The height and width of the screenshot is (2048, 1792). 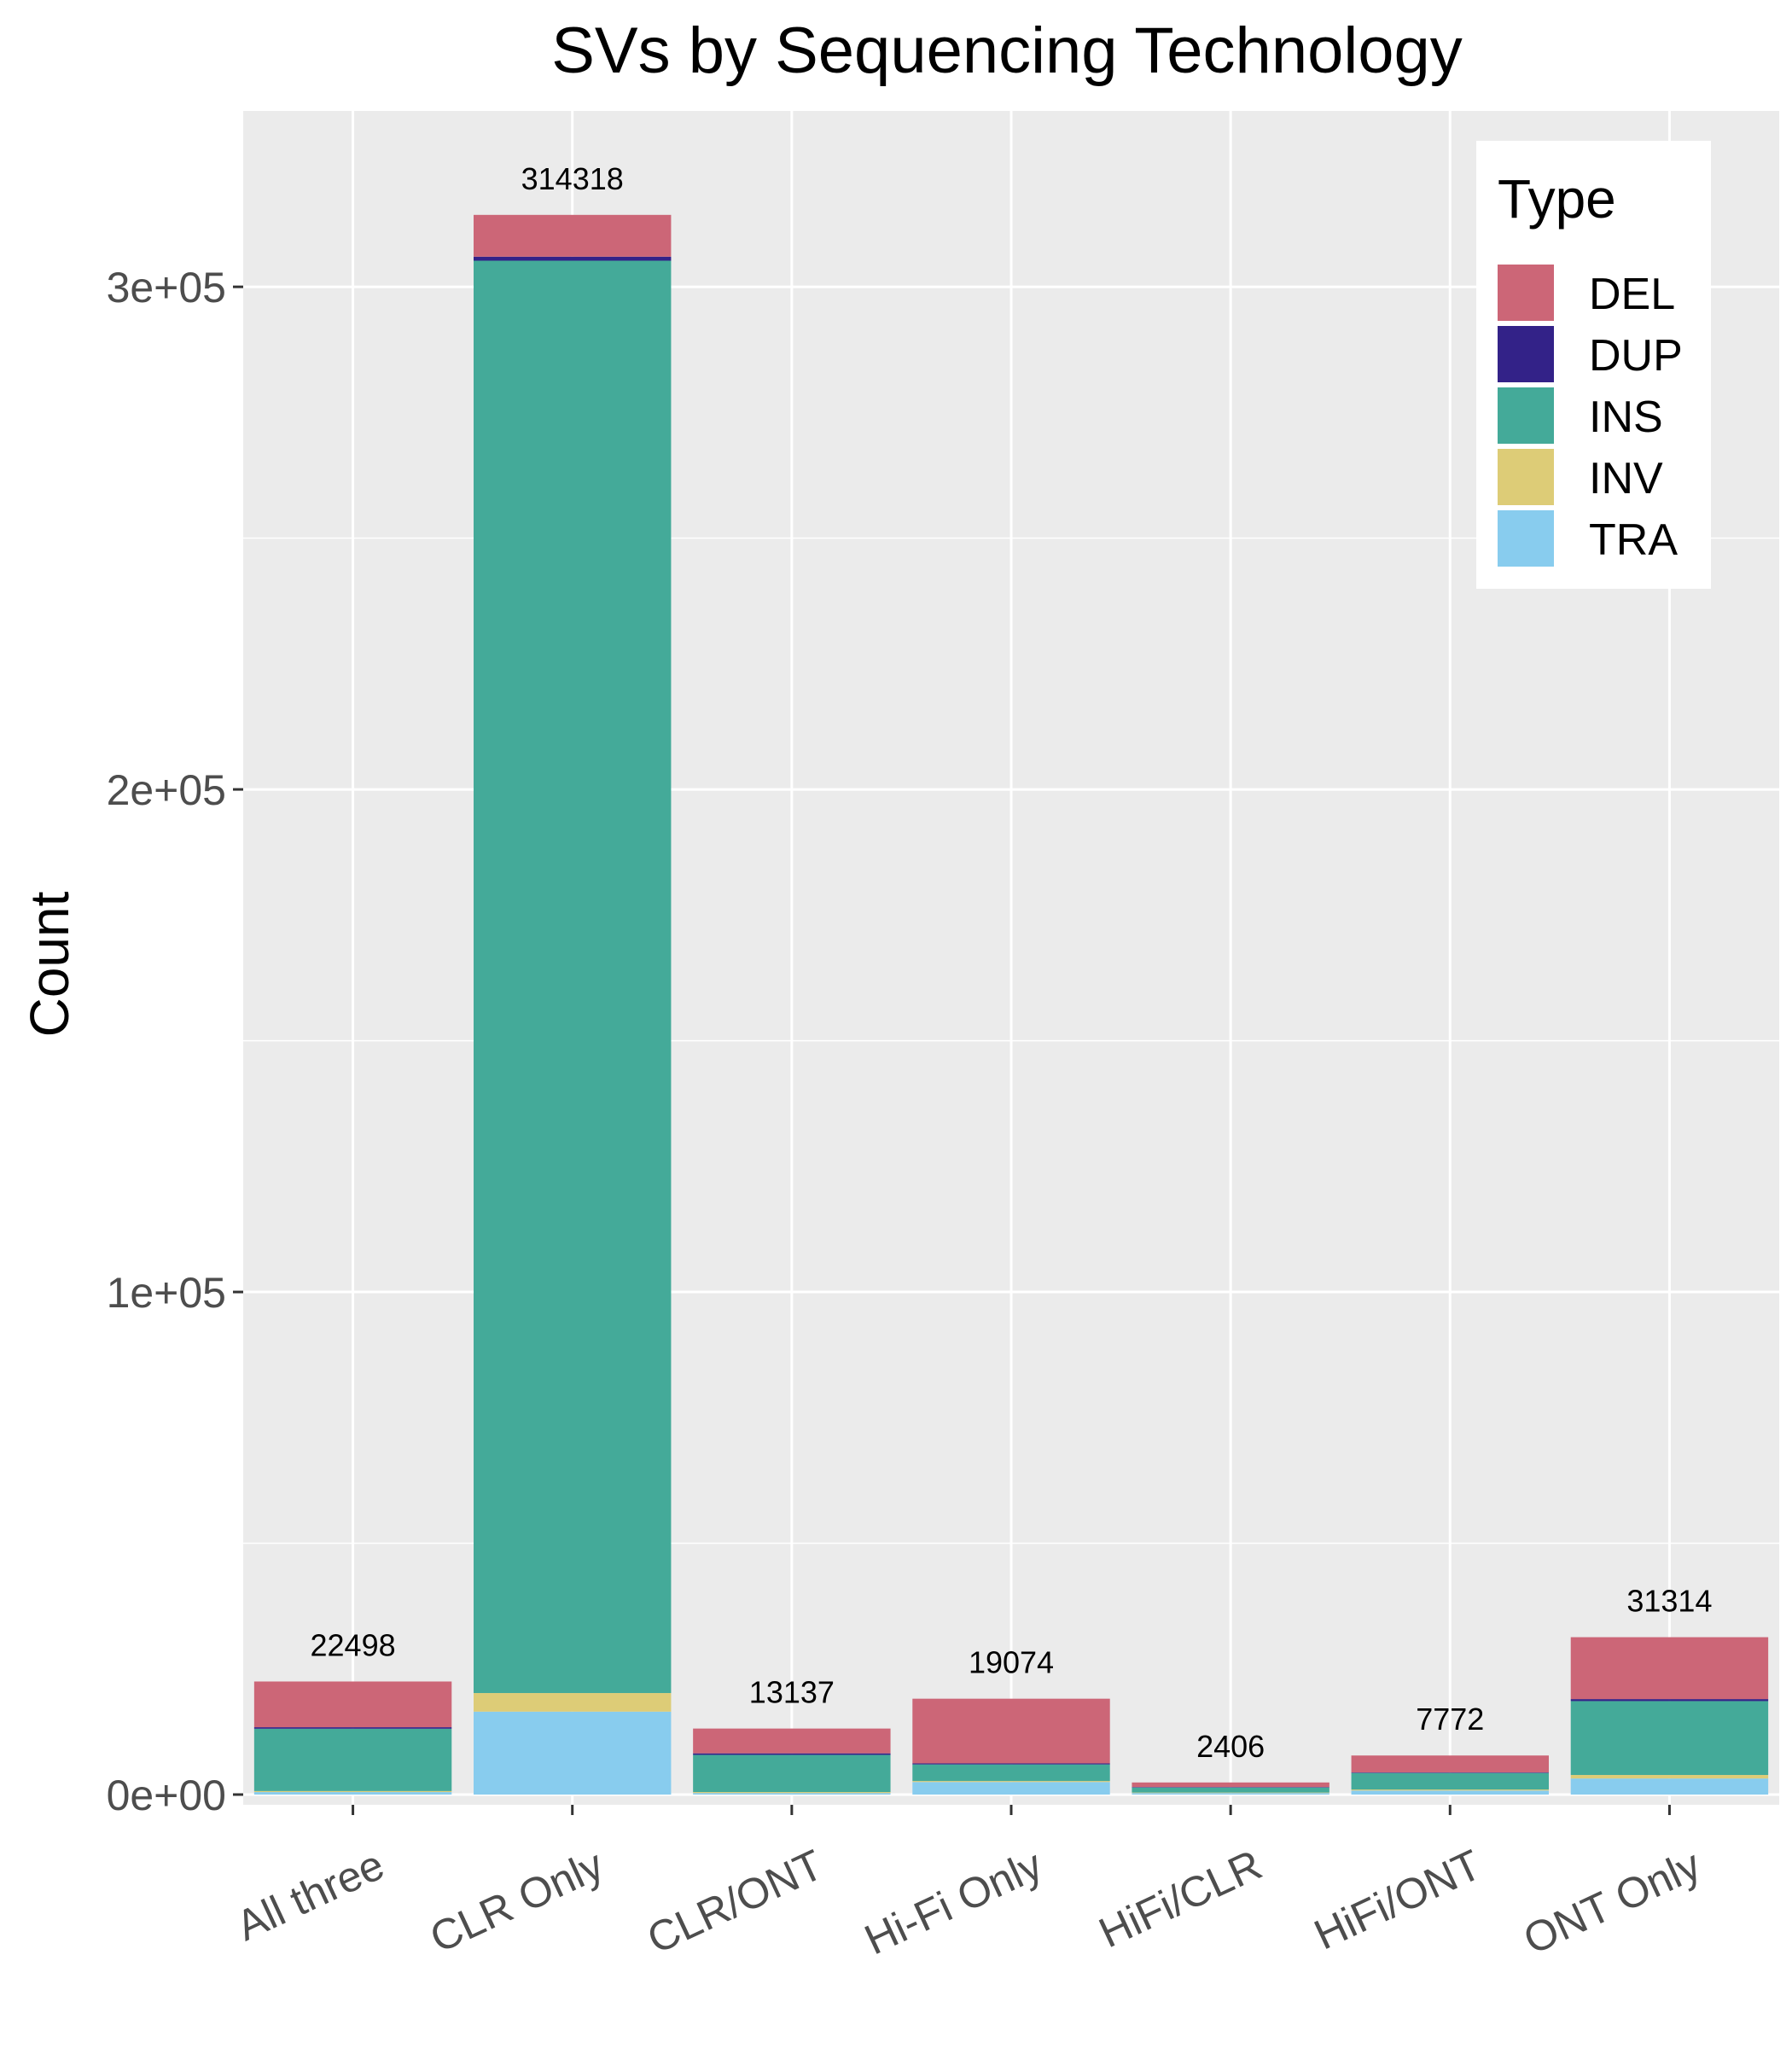 What do you see at coordinates (1612, 1903) in the screenshot?
I see `x-tick-label-6: ONT Only` at bounding box center [1612, 1903].